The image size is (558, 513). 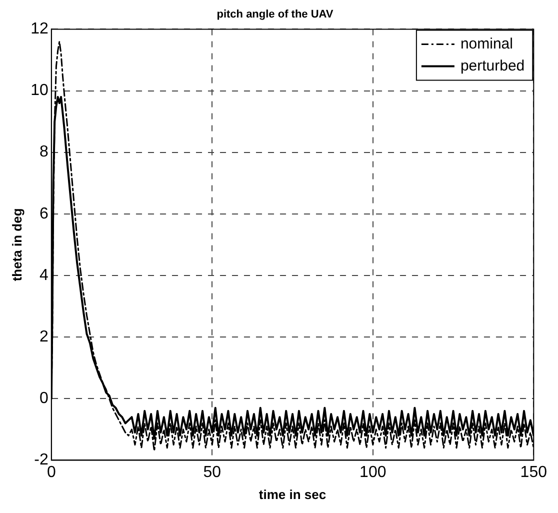 I want to click on y-tick-label: 10, so click(x=39, y=91).